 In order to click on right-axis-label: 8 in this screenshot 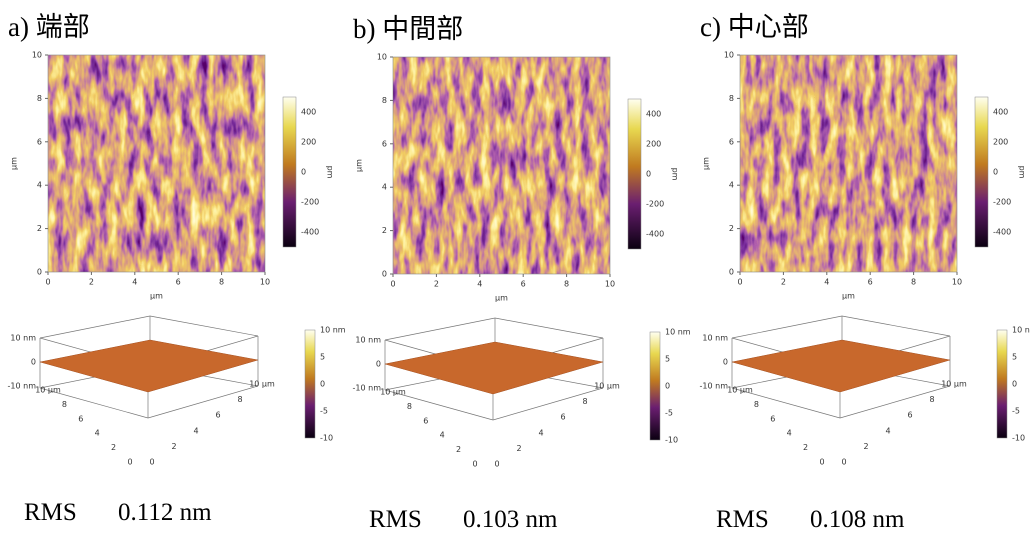, I will do `click(584, 401)`.